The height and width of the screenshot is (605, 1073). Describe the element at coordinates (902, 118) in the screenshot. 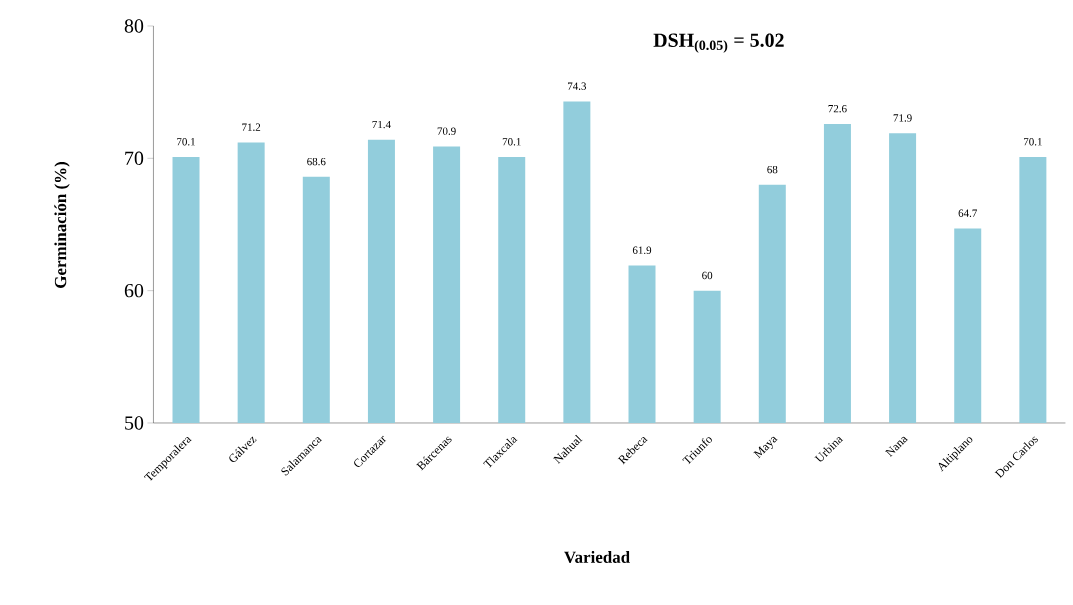

I see `data-label: 71.9` at that location.